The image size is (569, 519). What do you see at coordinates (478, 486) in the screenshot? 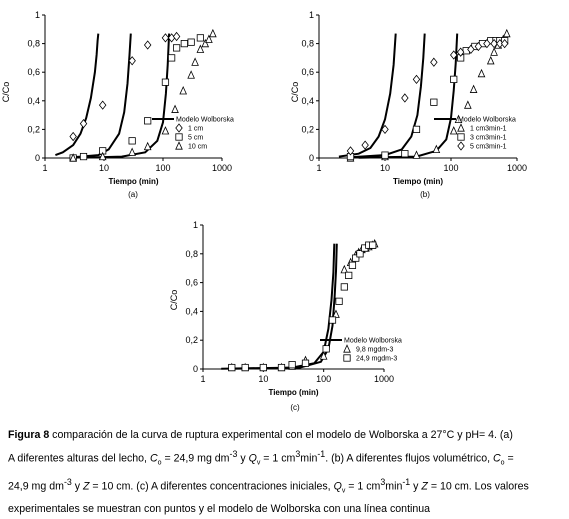
I see `caption-text: = 10 cm. Los valores` at bounding box center [478, 486].